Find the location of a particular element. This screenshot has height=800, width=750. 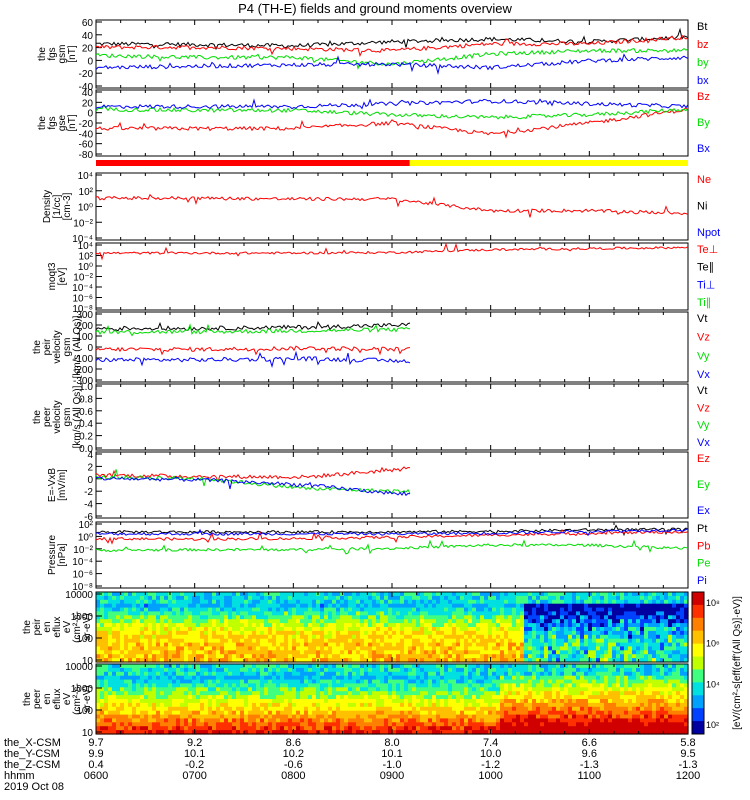

series-Bx-line is located at coordinates (392, 104).